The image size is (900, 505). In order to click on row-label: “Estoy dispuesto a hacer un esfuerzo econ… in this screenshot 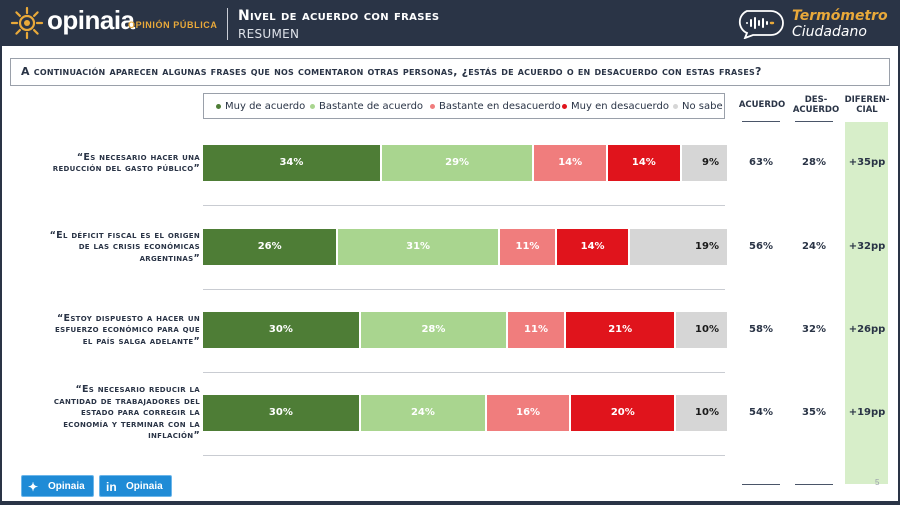, I will do `click(106, 330)`.